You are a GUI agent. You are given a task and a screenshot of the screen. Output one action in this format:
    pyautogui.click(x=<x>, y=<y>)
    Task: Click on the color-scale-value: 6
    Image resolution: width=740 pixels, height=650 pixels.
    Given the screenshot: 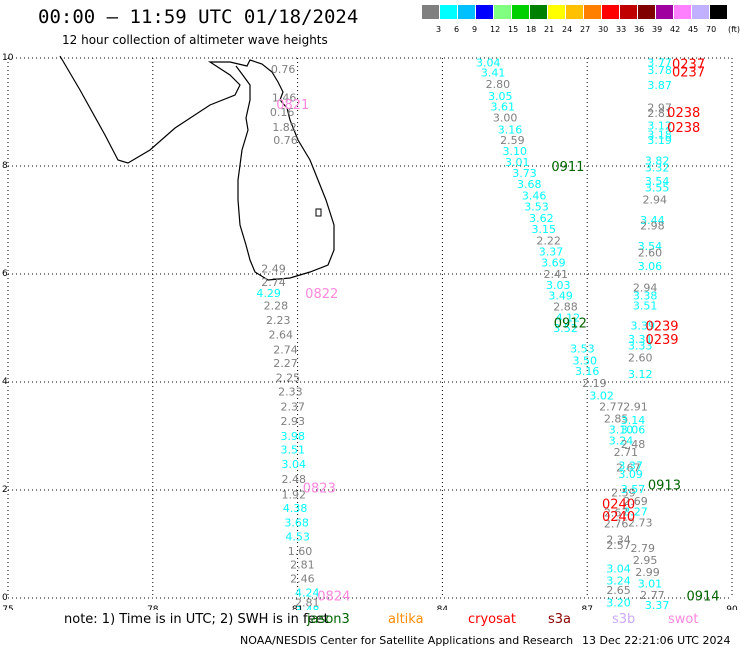 What is the action you would take?
    pyautogui.click(x=457, y=29)
    